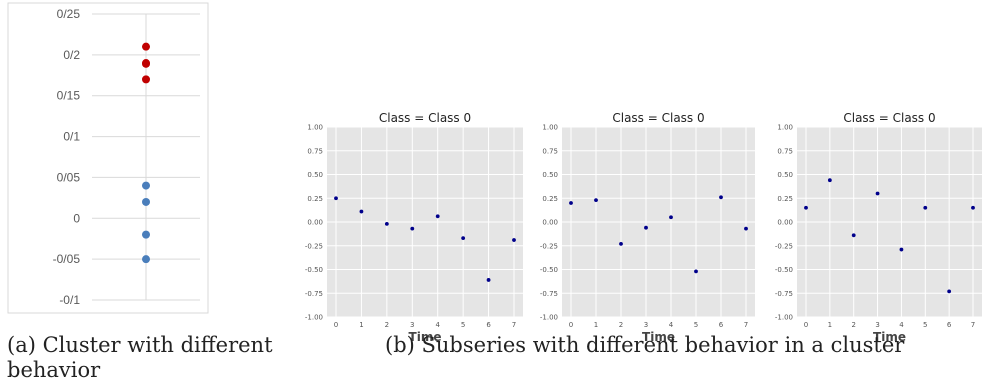 The image size is (985, 390). I want to click on panel-2-x-tick-label: 5, so click(696, 325).